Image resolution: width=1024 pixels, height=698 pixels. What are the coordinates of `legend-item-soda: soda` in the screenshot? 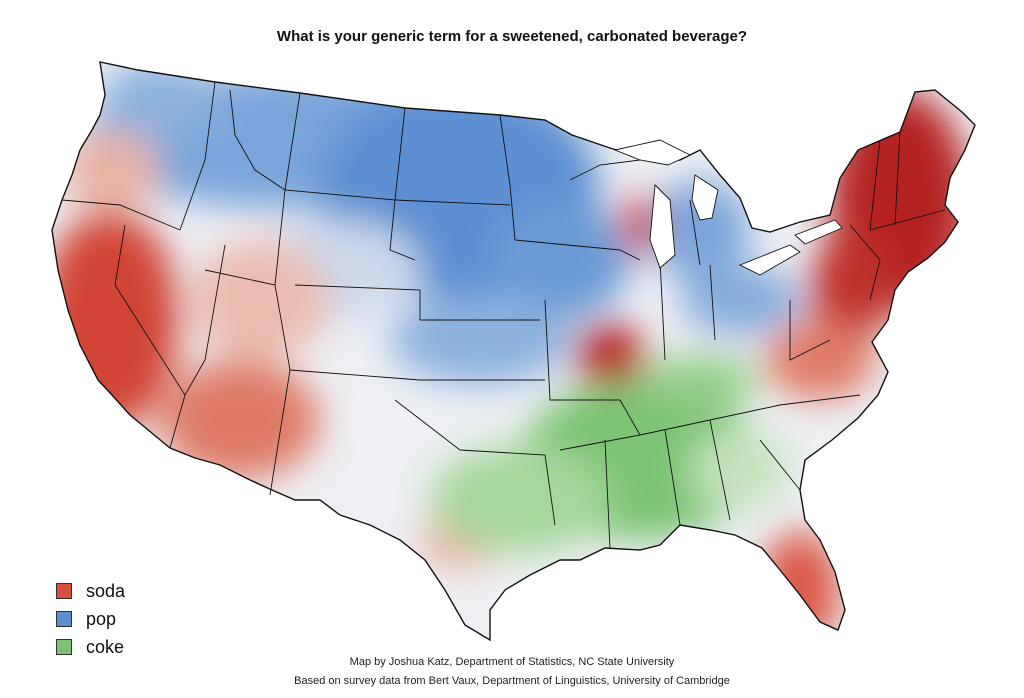 It's located at (90, 591).